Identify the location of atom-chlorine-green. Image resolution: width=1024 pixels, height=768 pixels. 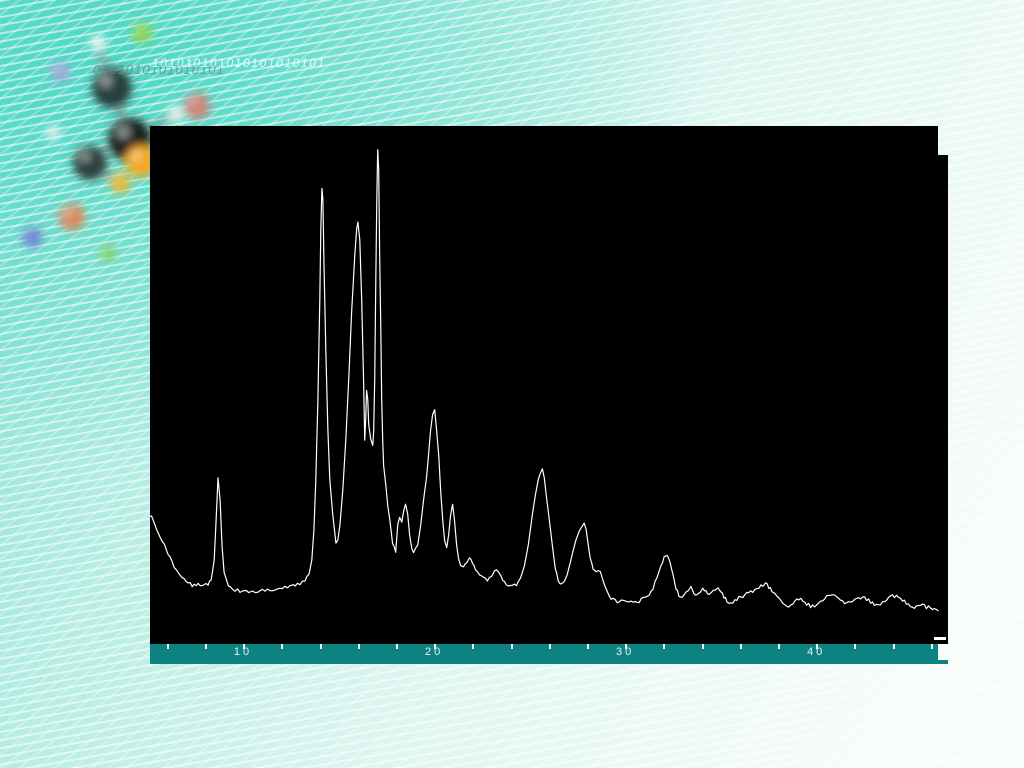
(142, 33).